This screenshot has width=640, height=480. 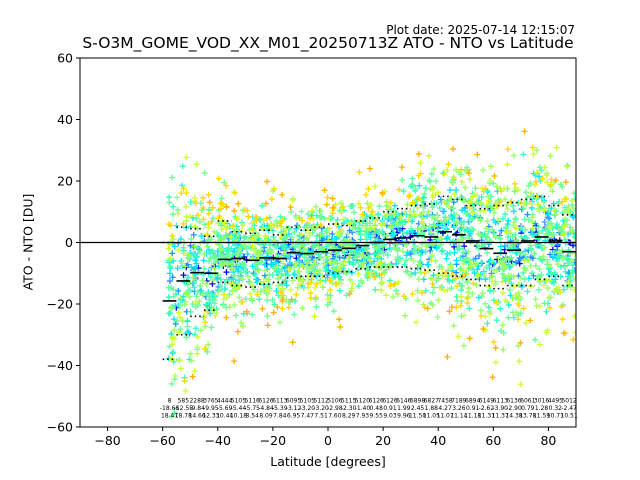 What do you see at coordinates (170, 400) in the screenshot?
I see `bin-stat-label: 8` at bounding box center [170, 400].